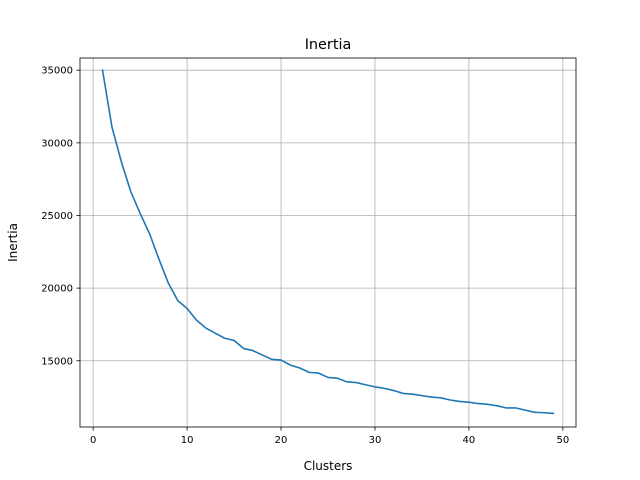 The image size is (640, 480). I want to click on chart-title: Inertia, so click(328, 45).